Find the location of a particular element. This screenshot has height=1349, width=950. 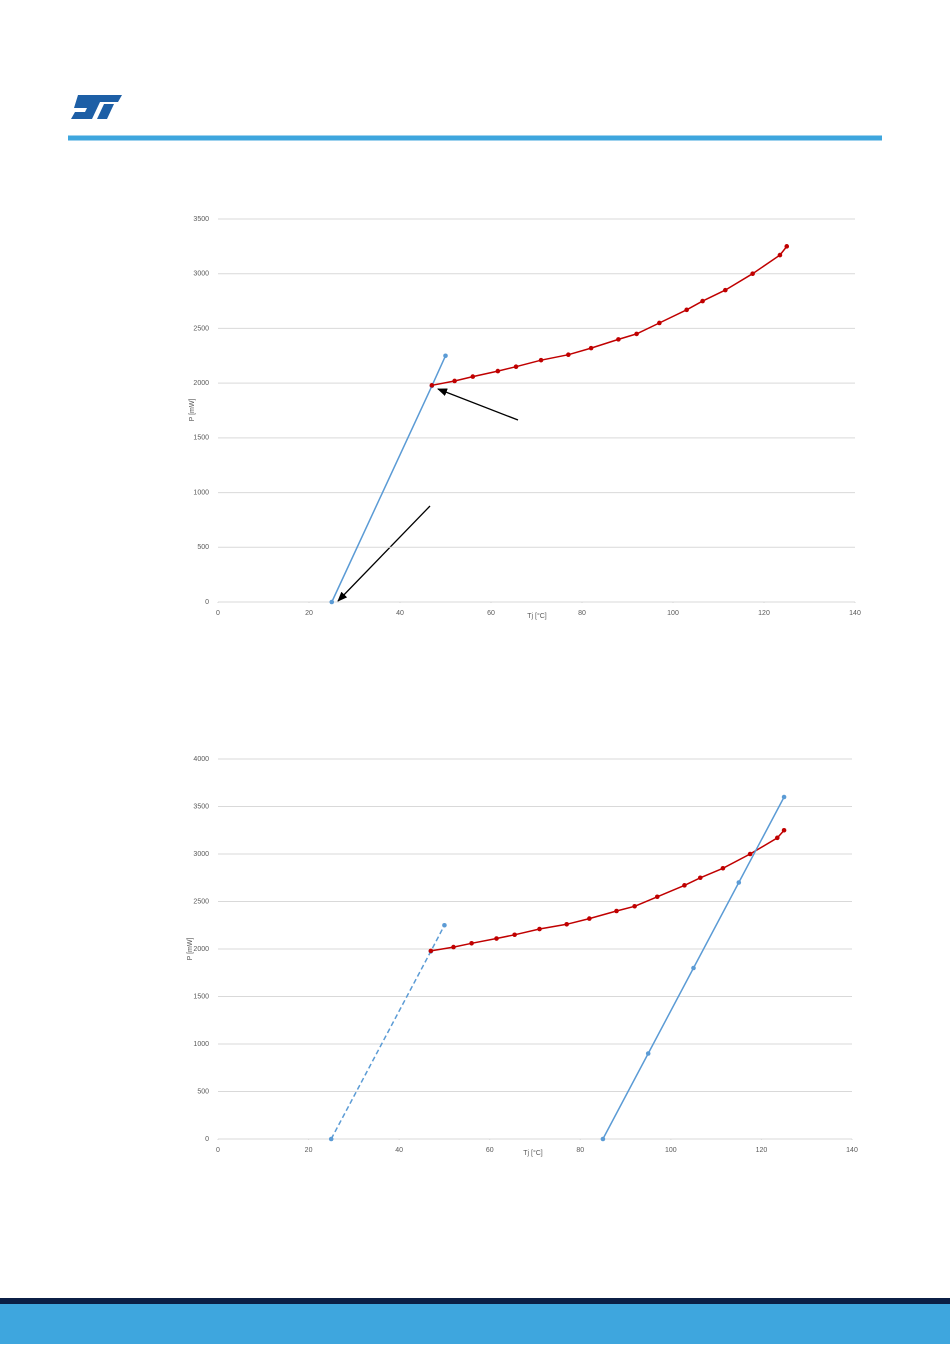

y-tick-label: 4000 is located at coordinates (201, 759).